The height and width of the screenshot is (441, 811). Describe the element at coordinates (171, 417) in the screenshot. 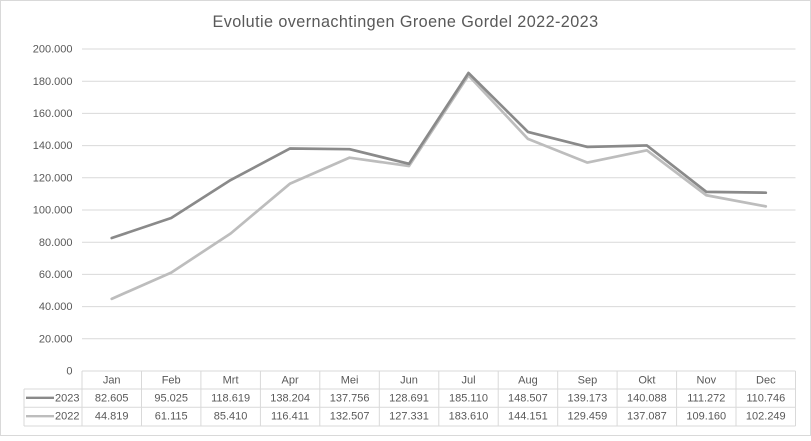

I see `svg-text: 61.115` at that location.